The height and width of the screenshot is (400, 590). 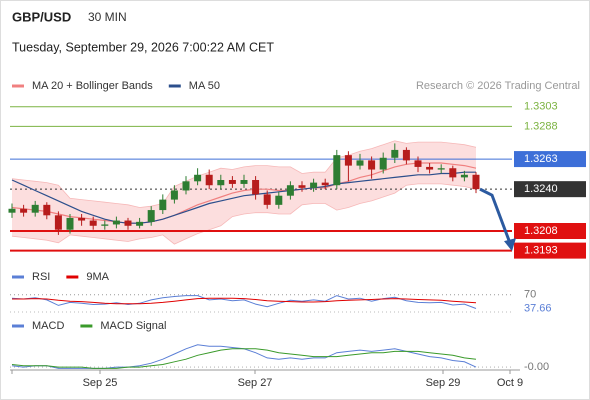 I want to click on legend-label: MACD Signal, so click(x=133, y=326).